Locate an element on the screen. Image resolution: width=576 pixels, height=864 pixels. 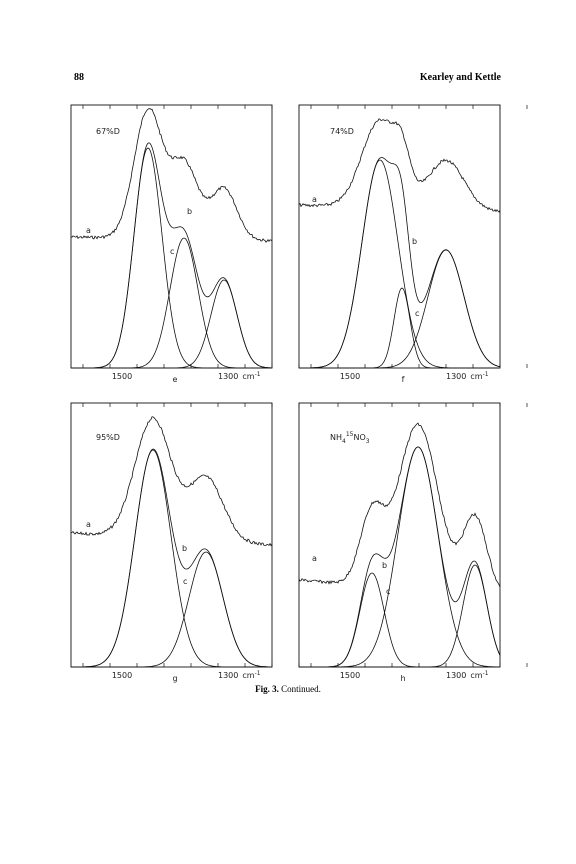
spectrum-panel: a b c 74%D 1500 1300 cm-1 f is located at coordinates (413, 244).